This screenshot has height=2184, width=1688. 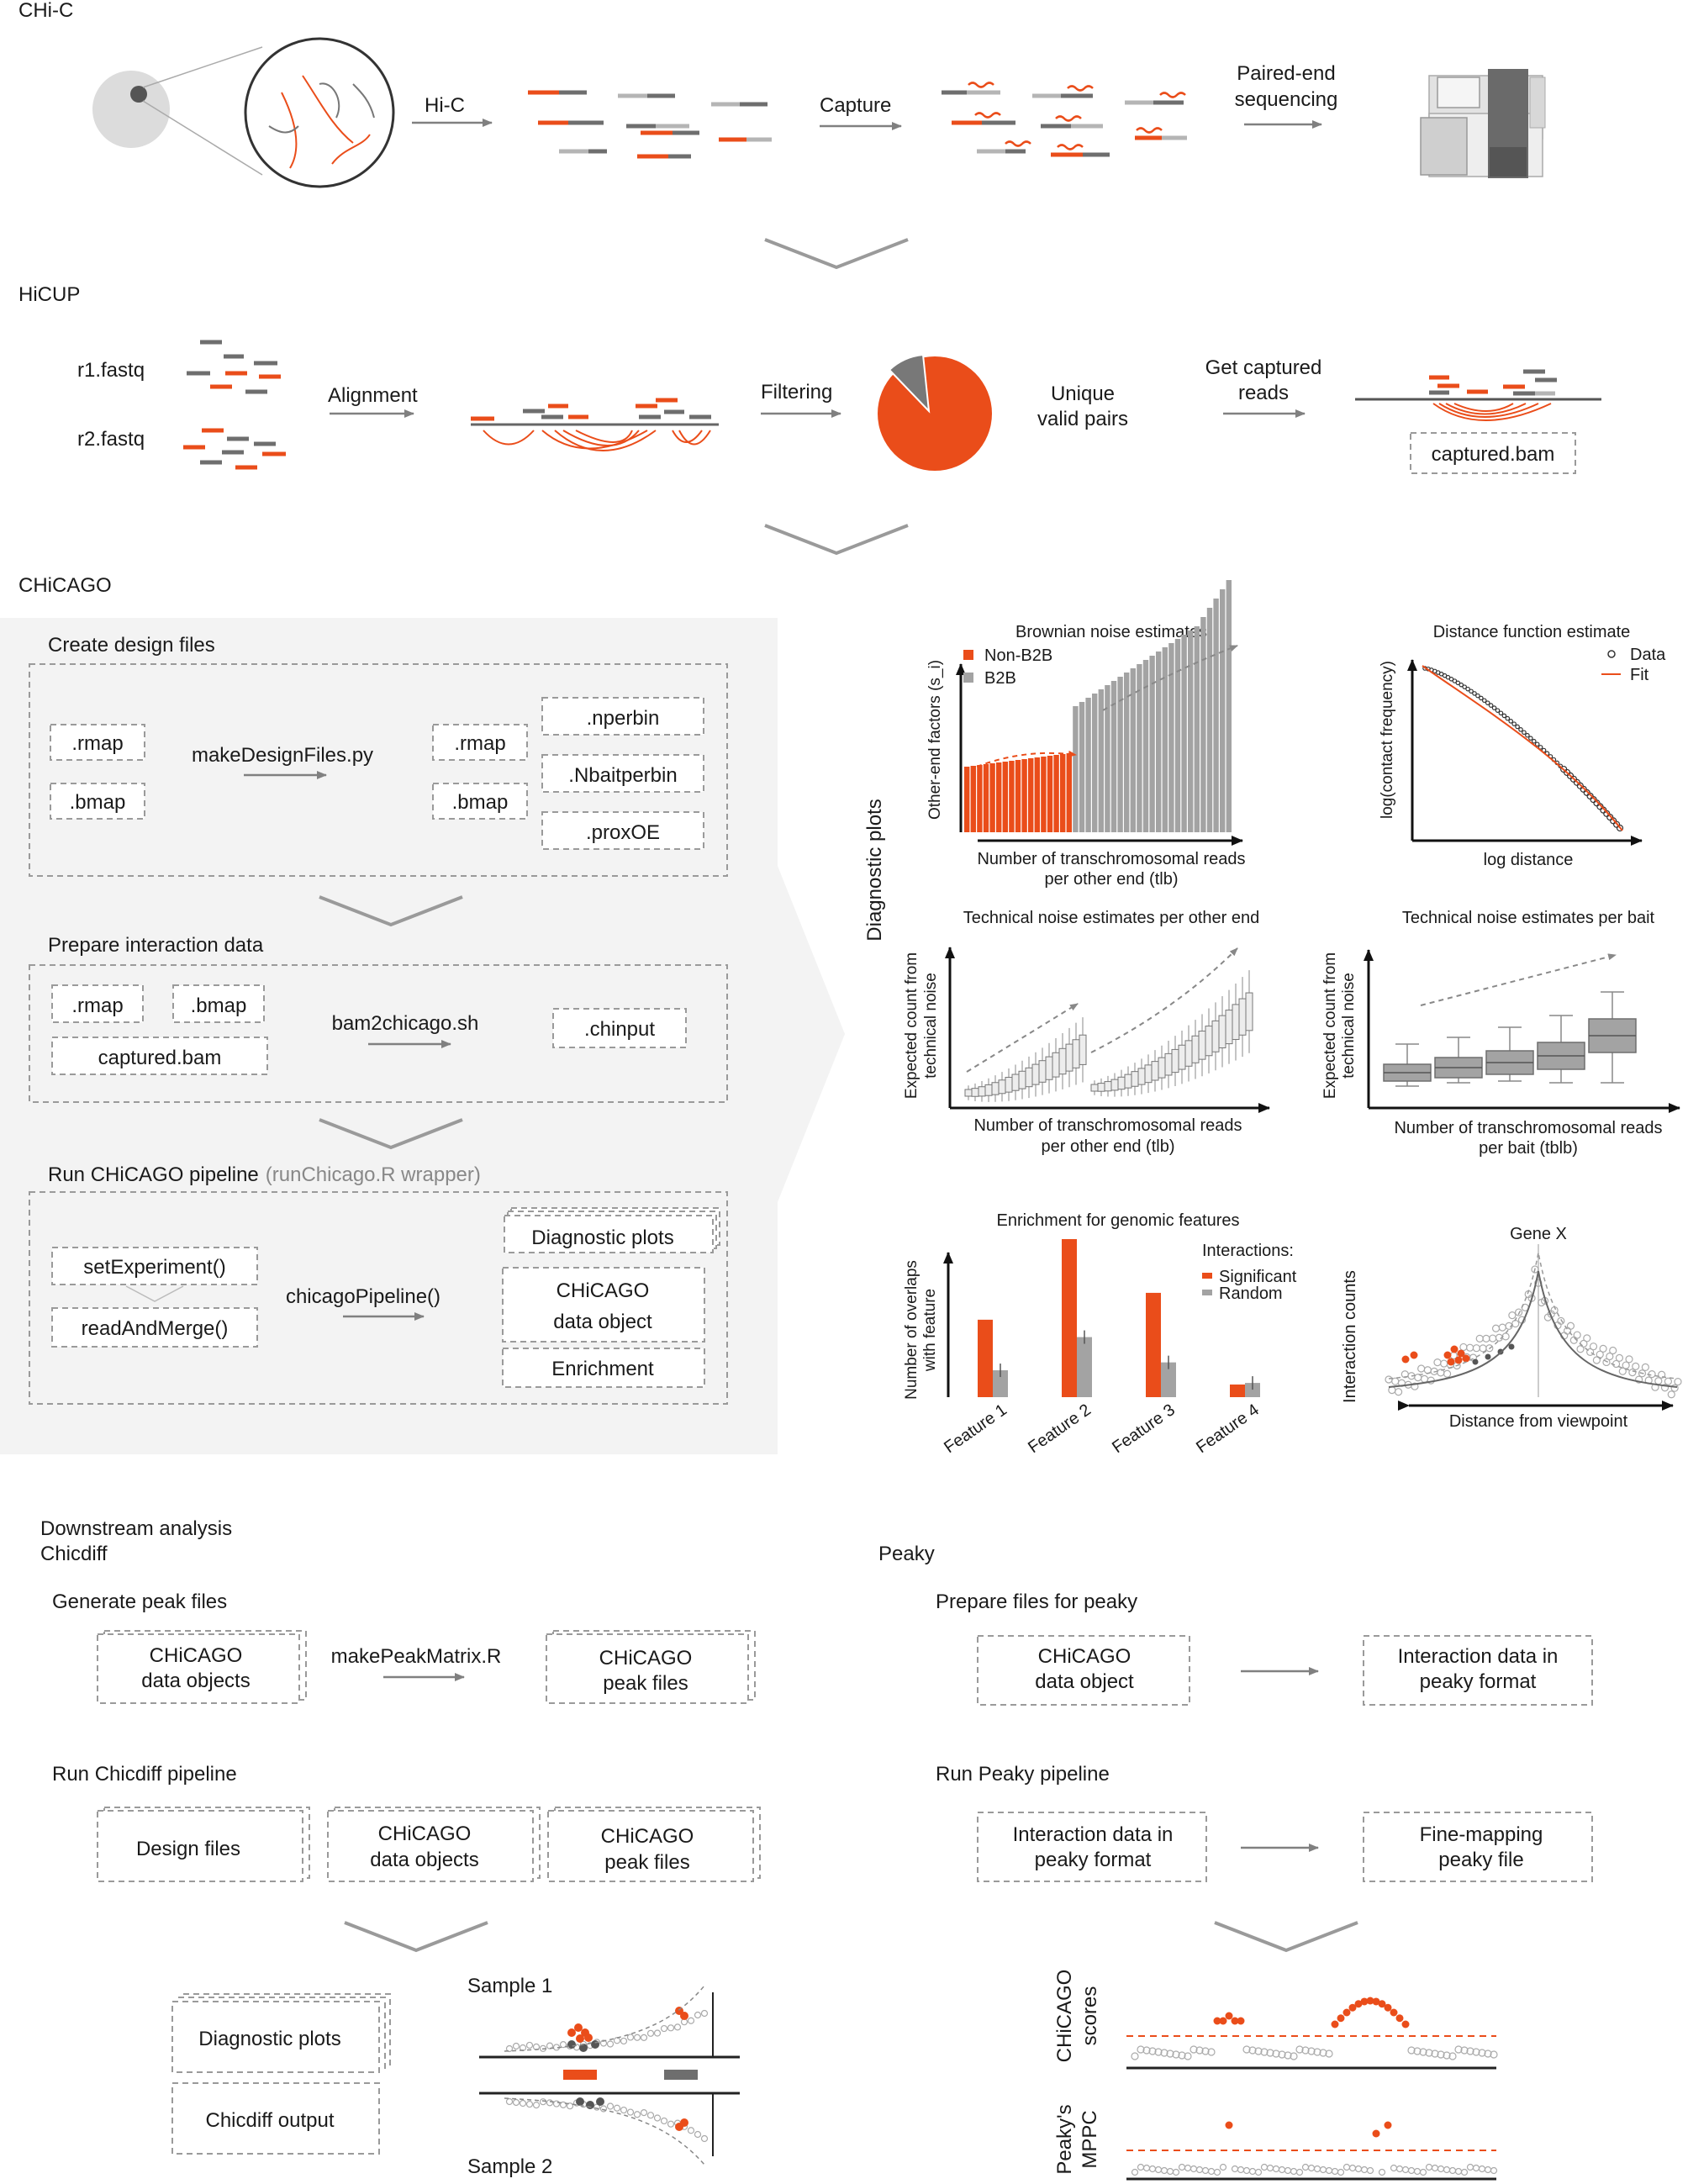 I want to click on captured-bam-prep-box, so click(x=159, y=1056).